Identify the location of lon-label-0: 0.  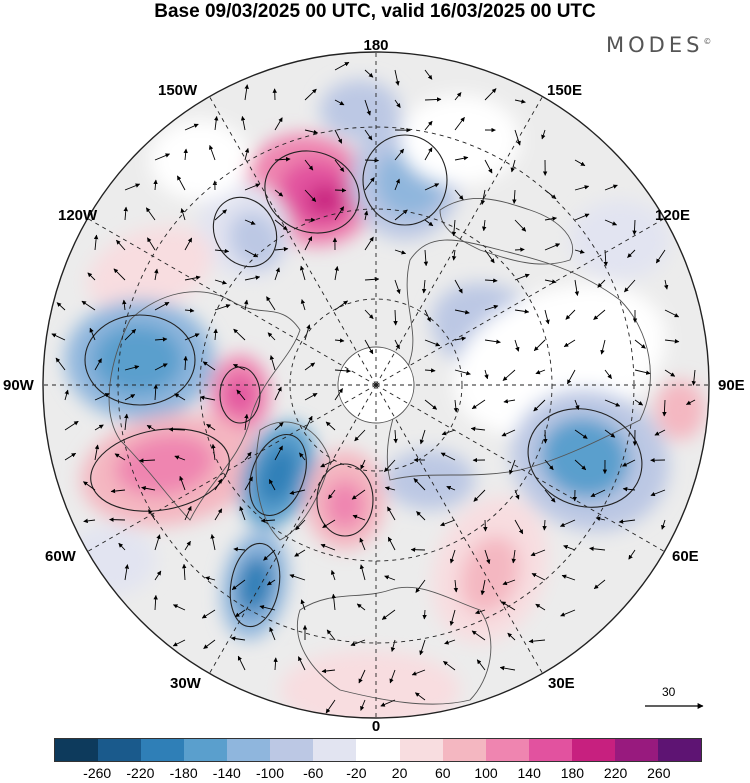
(376, 726).